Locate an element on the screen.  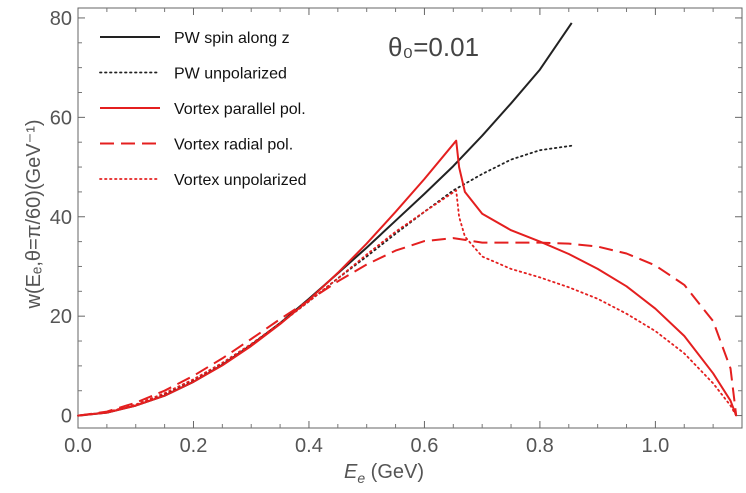
y-tick-label: 80 is located at coordinates (61, 19).